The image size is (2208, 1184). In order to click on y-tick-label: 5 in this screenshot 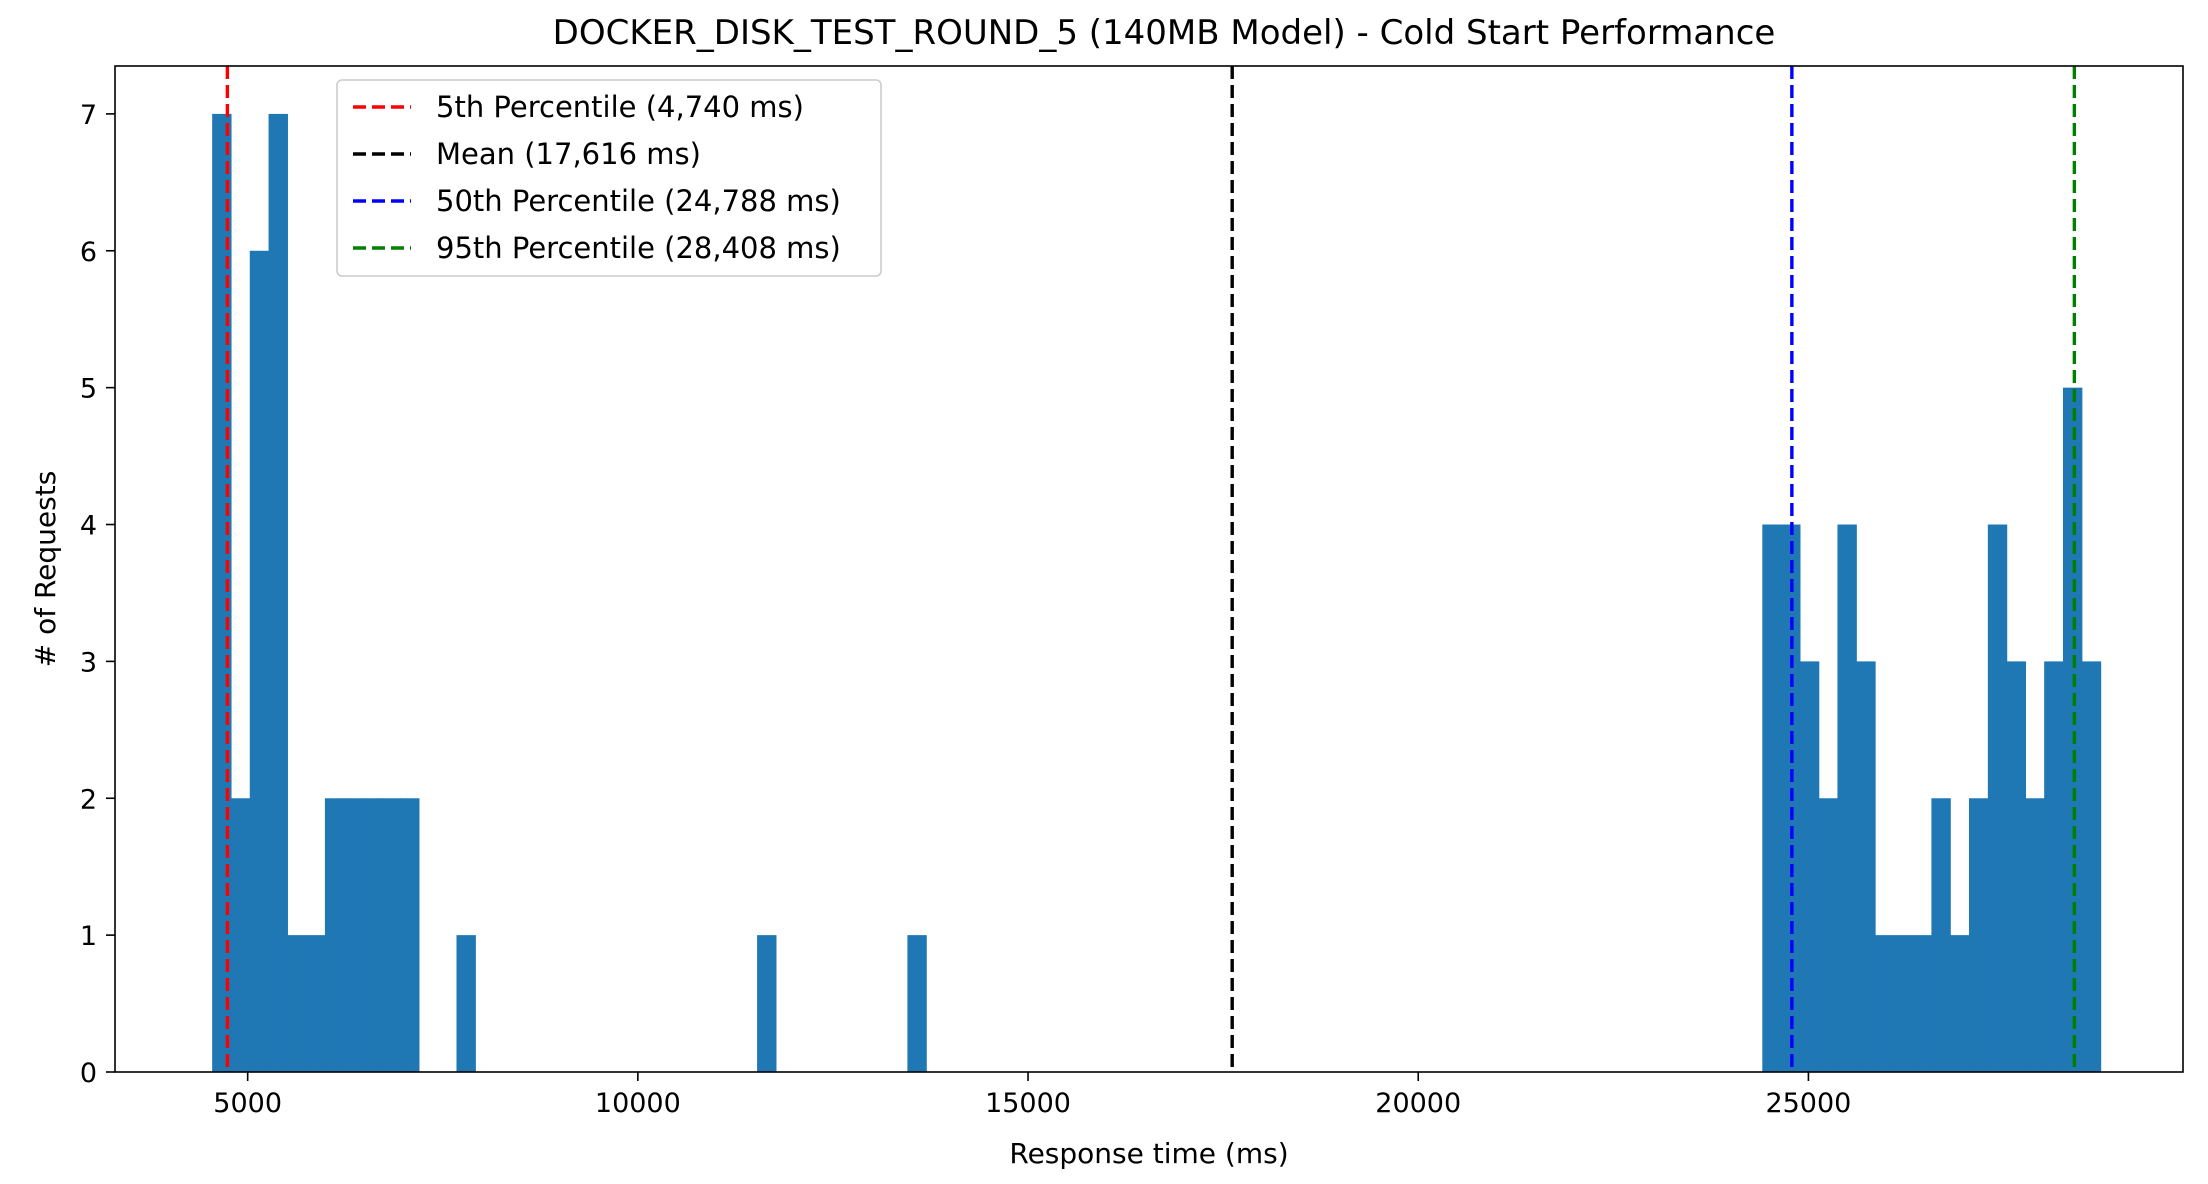, I will do `click(88, 389)`.